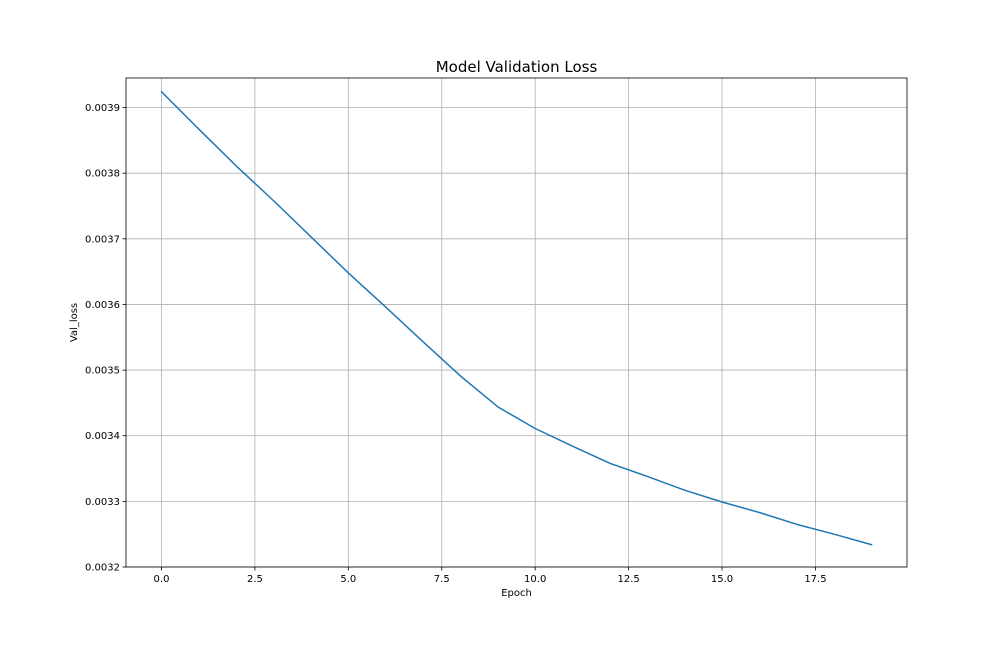 The width and height of the screenshot is (1008, 648). I want to click on x-axis-label: Epoch, so click(516, 593).